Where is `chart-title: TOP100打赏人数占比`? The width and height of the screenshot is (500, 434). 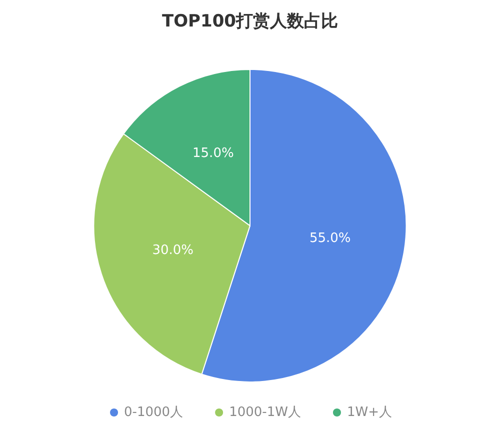 chart-title: TOP100打赏人数占比 is located at coordinates (250, 22).